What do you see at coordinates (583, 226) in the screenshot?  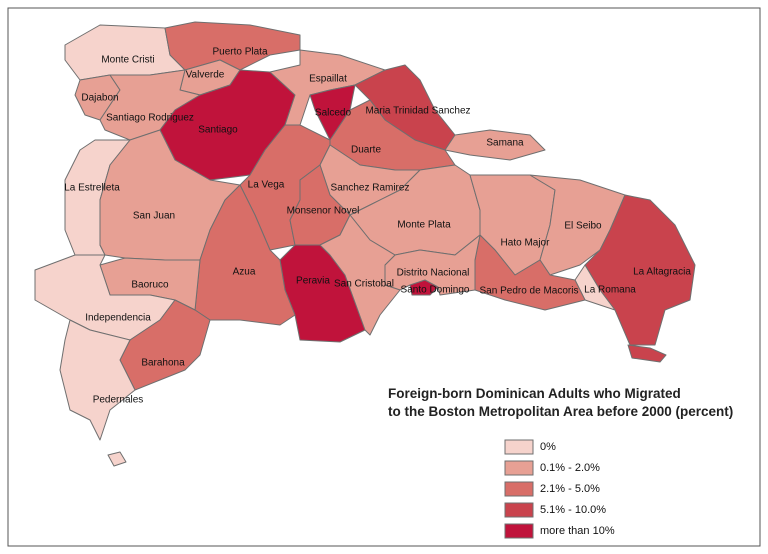 I see `region-label: El Seibo` at bounding box center [583, 226].